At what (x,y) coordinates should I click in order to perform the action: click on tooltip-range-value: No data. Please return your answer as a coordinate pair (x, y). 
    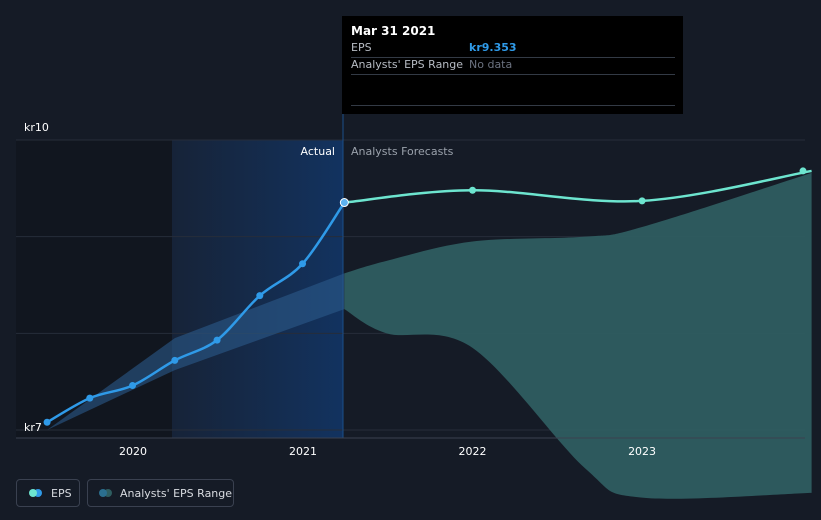
    Looking at the image, I should click on (491, 64).